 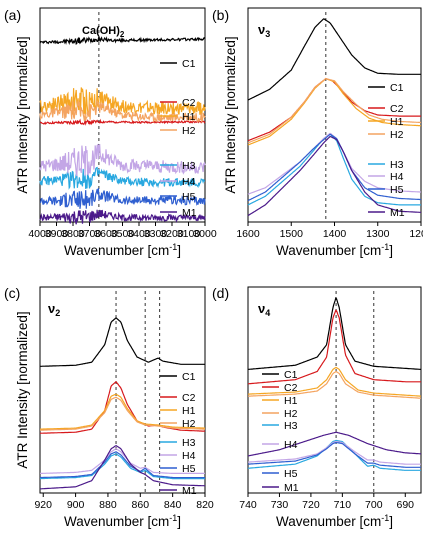 I want to click on mode-label: ν4, so click(x=264, y=309).